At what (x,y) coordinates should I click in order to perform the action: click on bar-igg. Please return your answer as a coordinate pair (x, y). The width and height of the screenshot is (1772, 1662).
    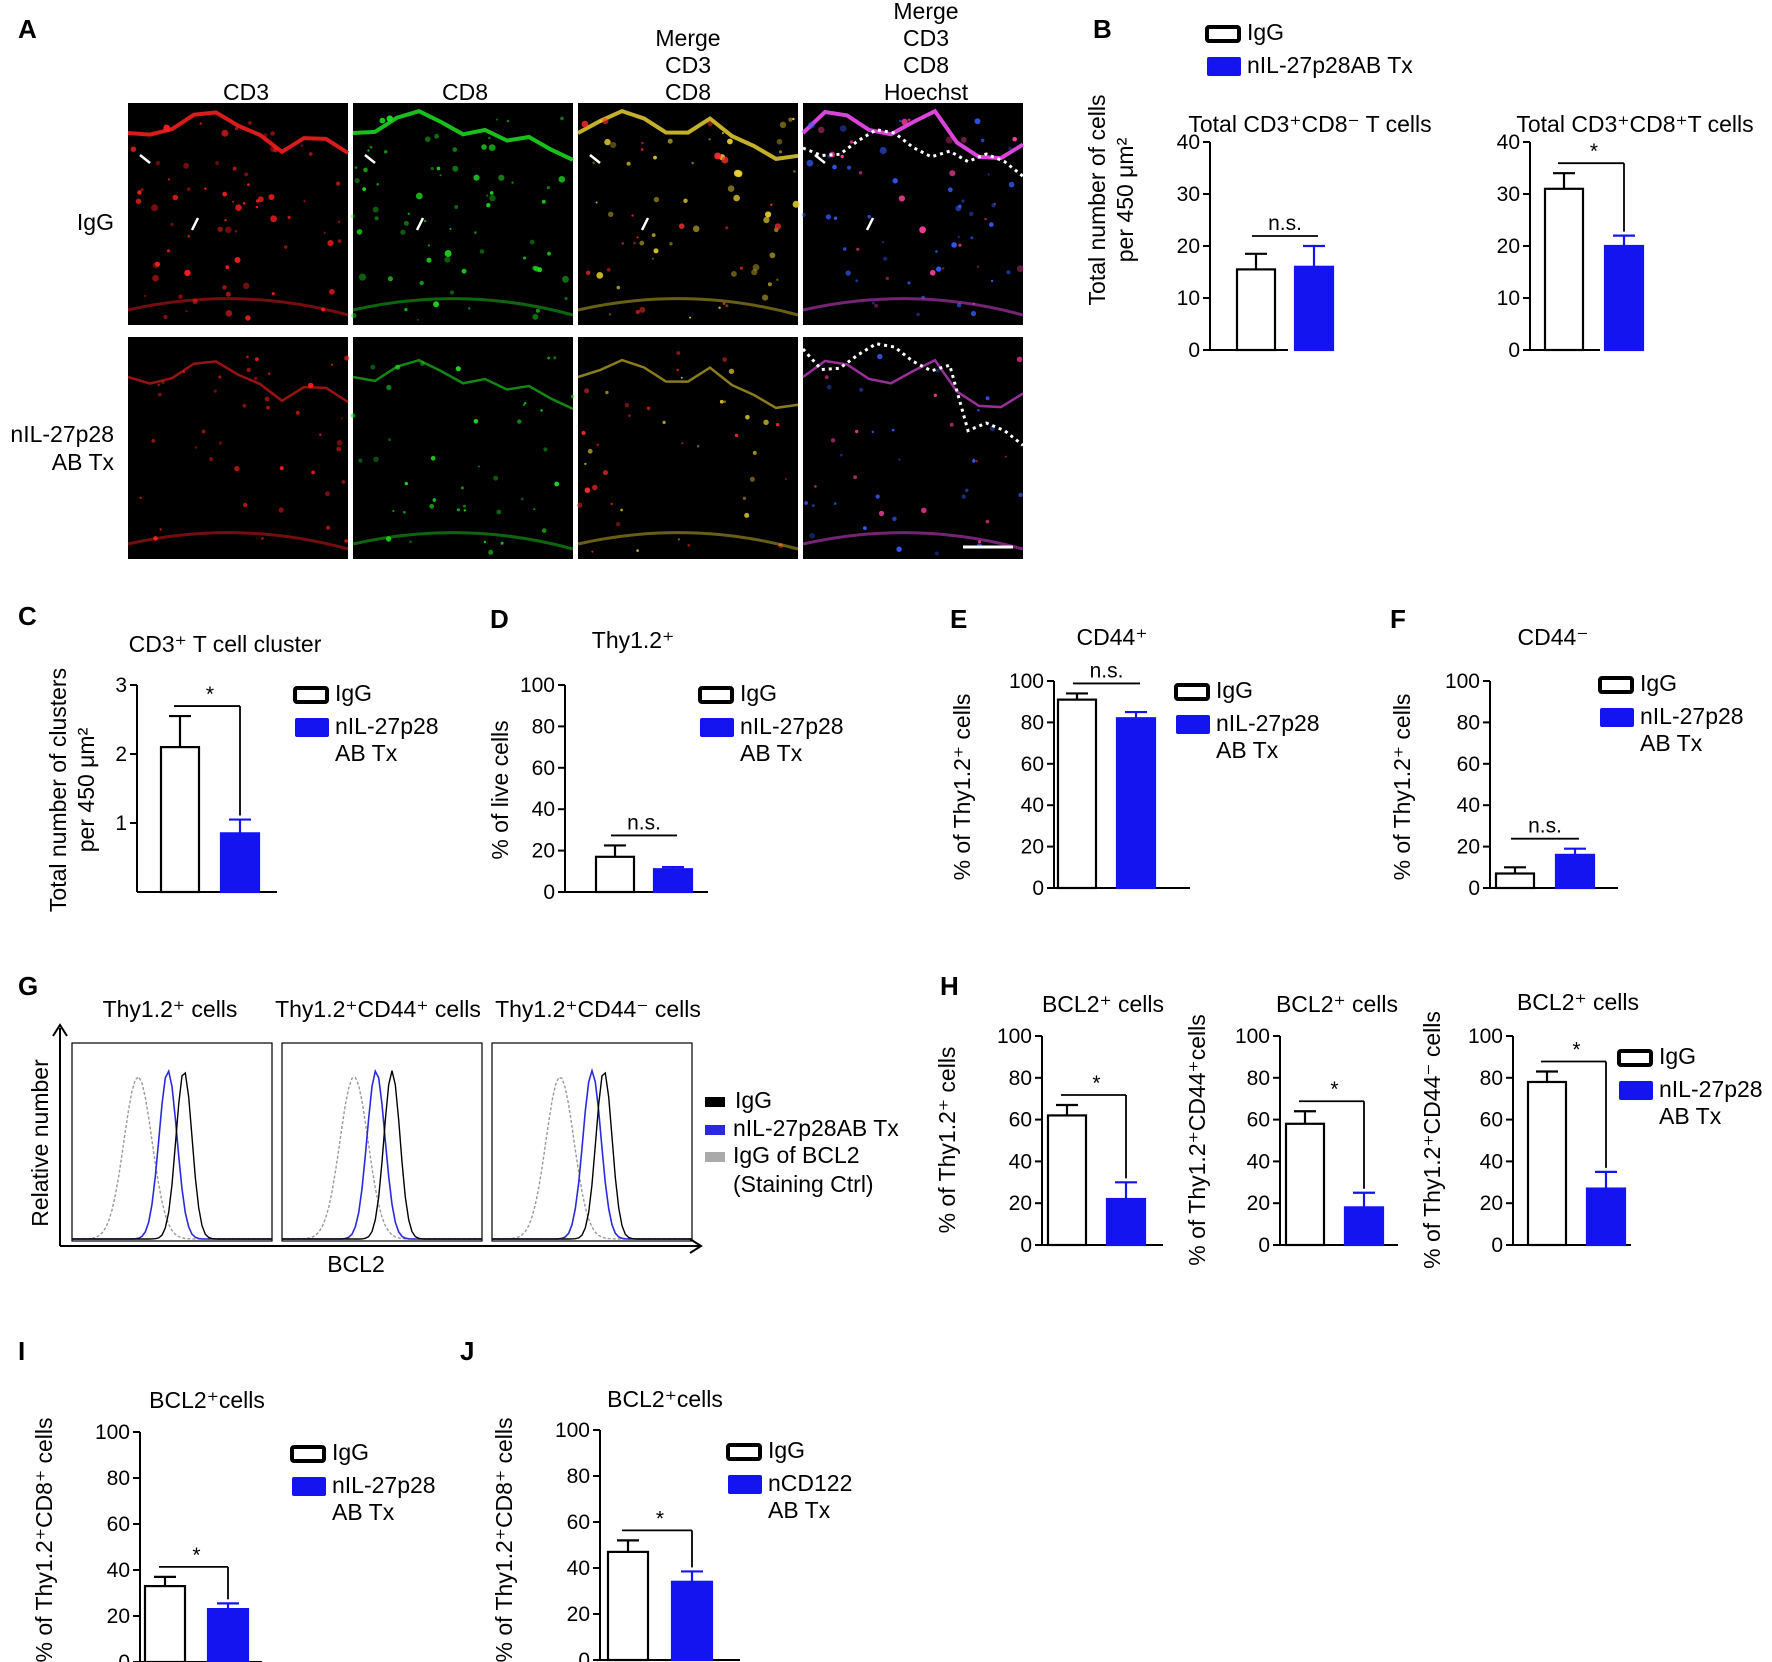
    Looking at the image, I should click on (165, 1623).